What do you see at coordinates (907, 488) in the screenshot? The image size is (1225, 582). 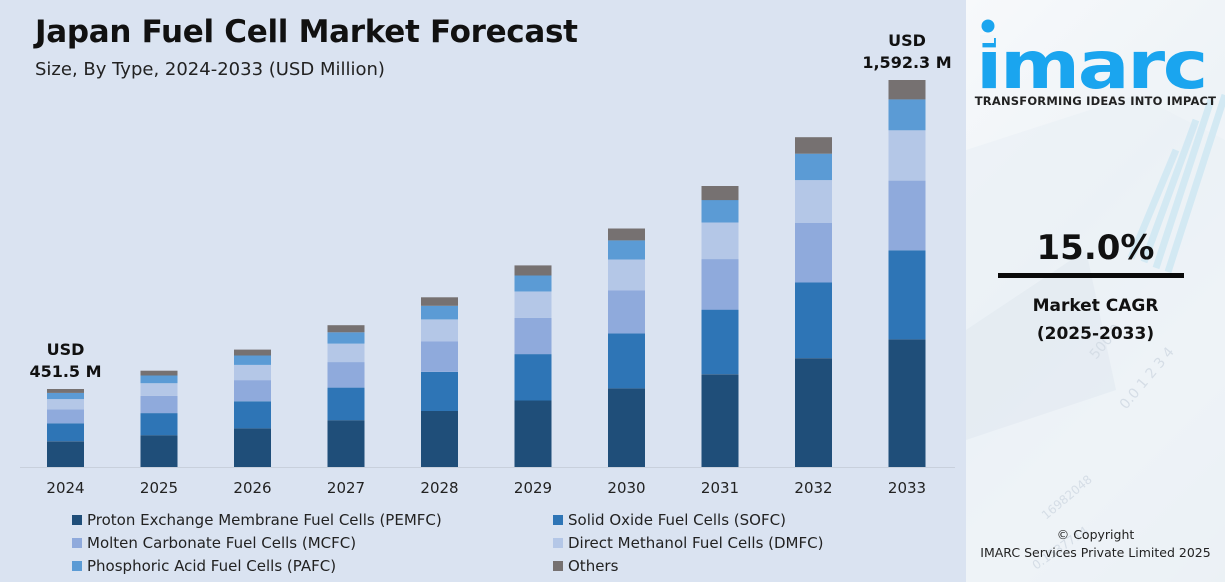 I see `x-tick-label: 2033` at bounding box center [907, 488].